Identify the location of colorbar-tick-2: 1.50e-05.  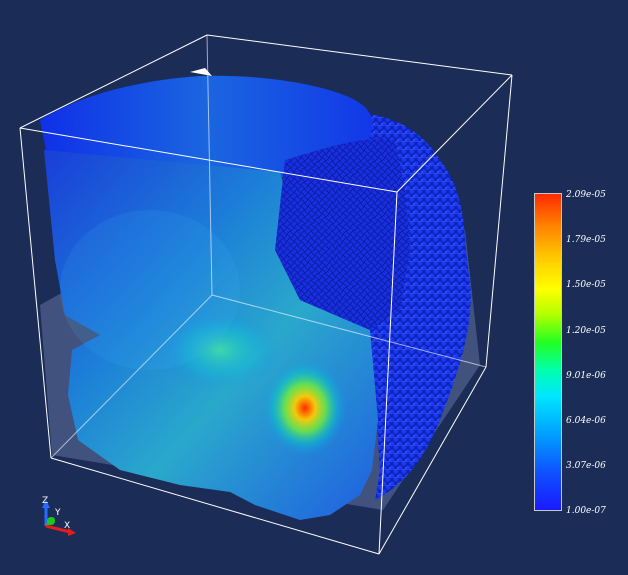
(586, 285).